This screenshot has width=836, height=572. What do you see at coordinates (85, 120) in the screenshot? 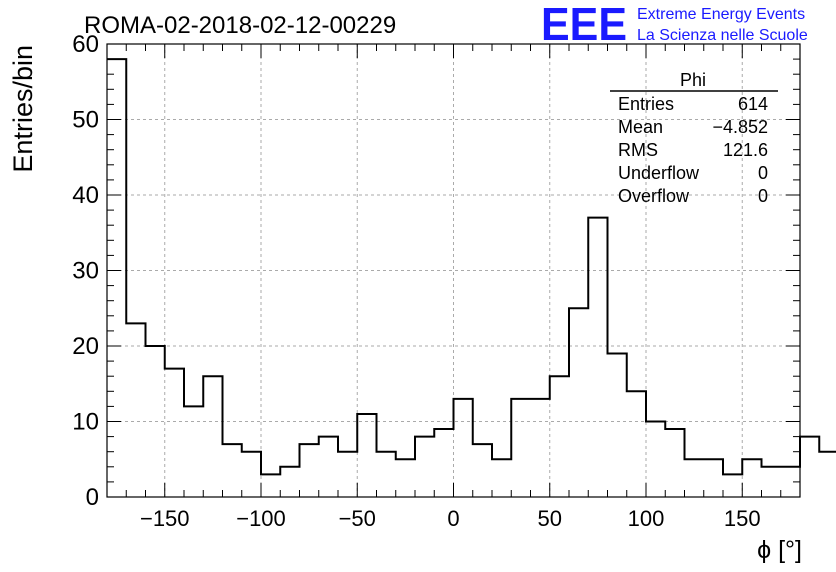
I see `y-tick-label: 50` at bounding box center [85, 120].